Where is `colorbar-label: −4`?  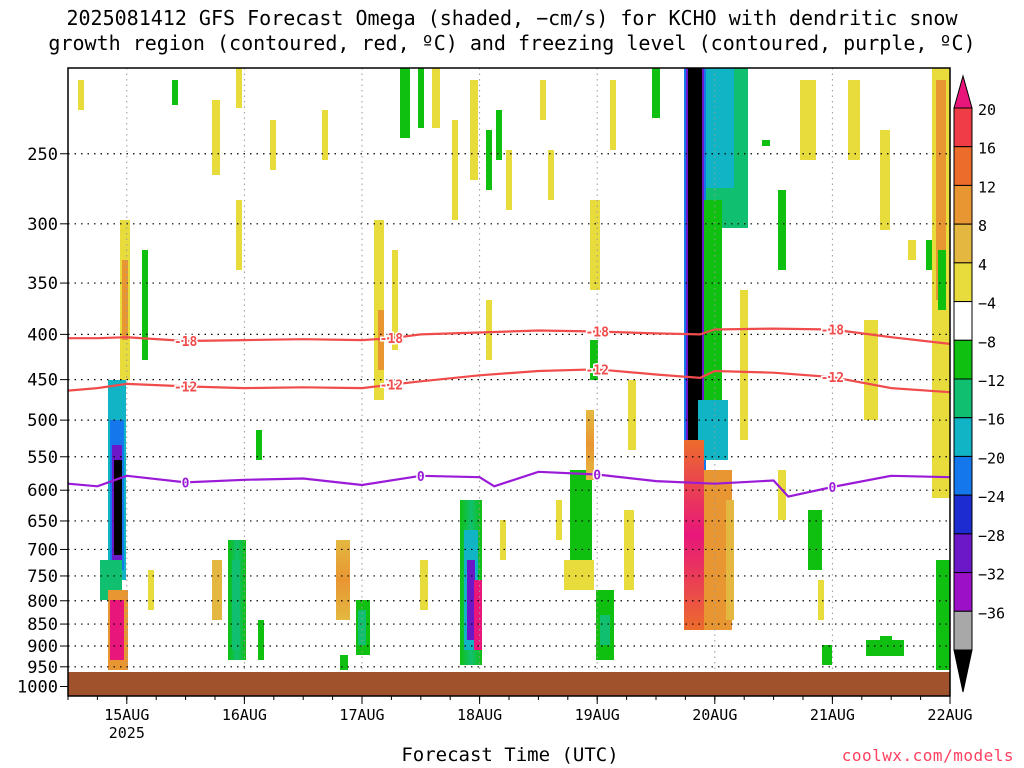
colorbar-label: −4 is located at coordinates (987, 304).